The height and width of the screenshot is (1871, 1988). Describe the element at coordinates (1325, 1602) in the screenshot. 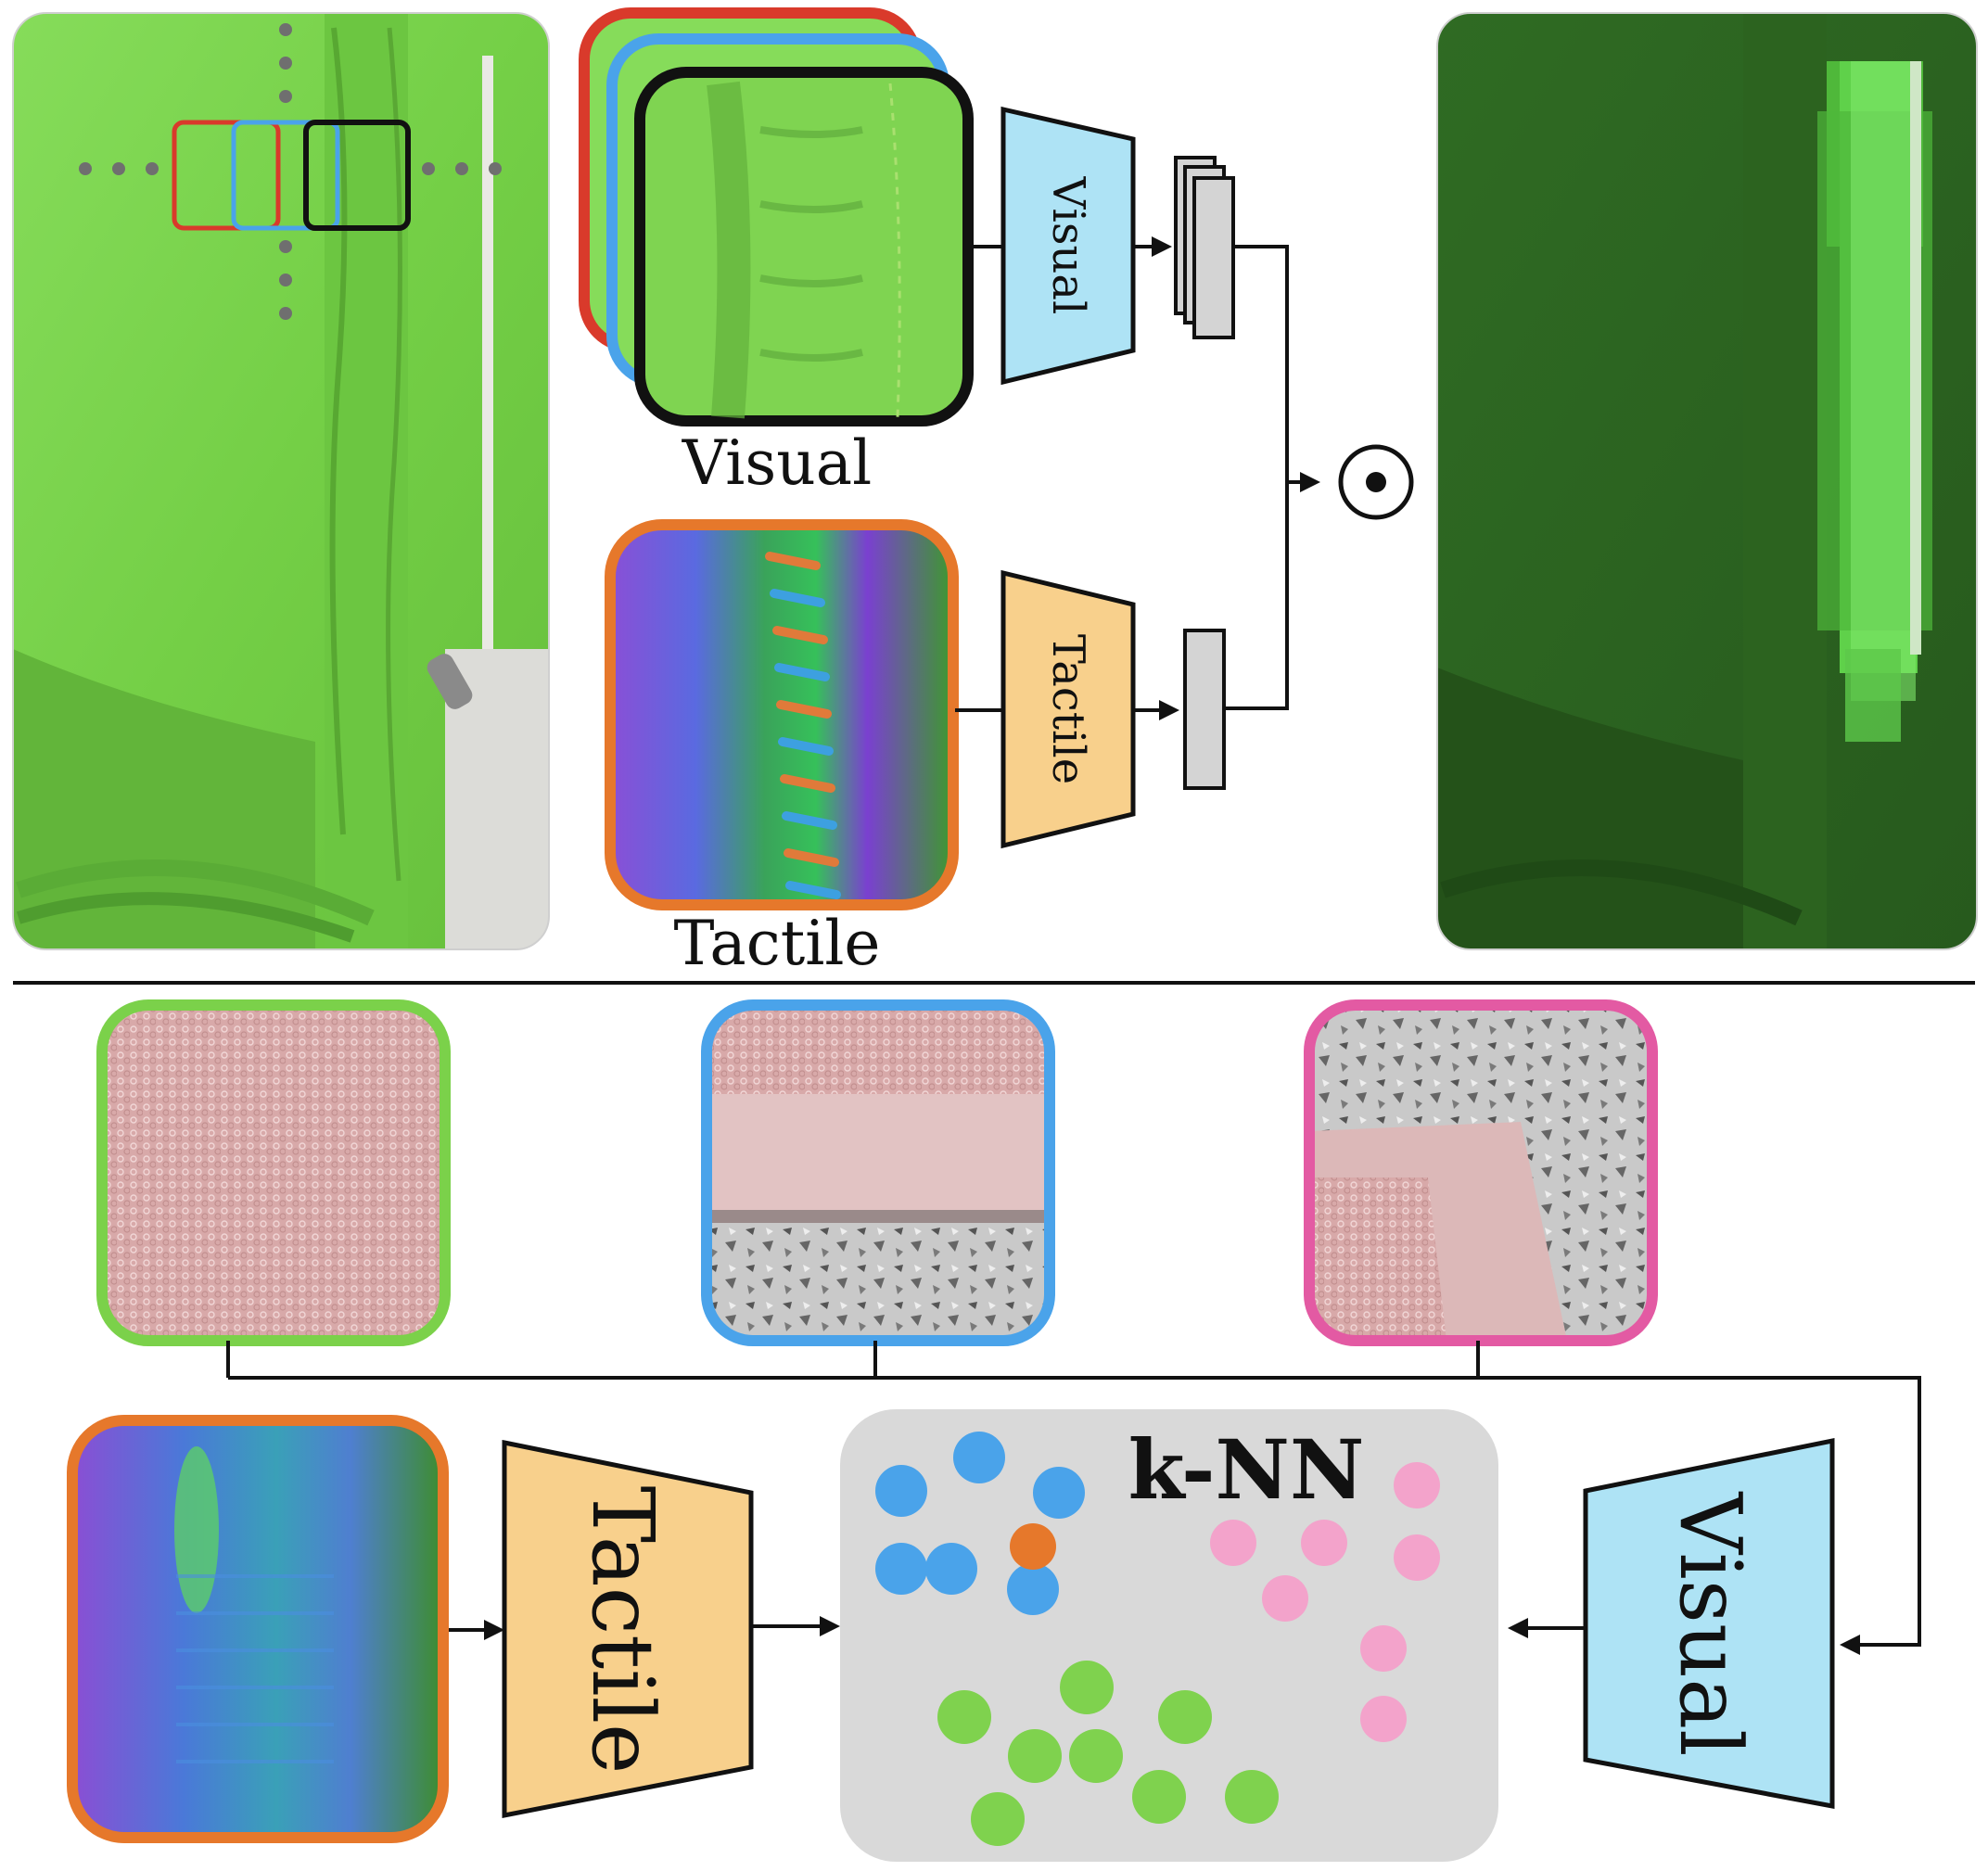

I see `knn-points-pink` at that location.